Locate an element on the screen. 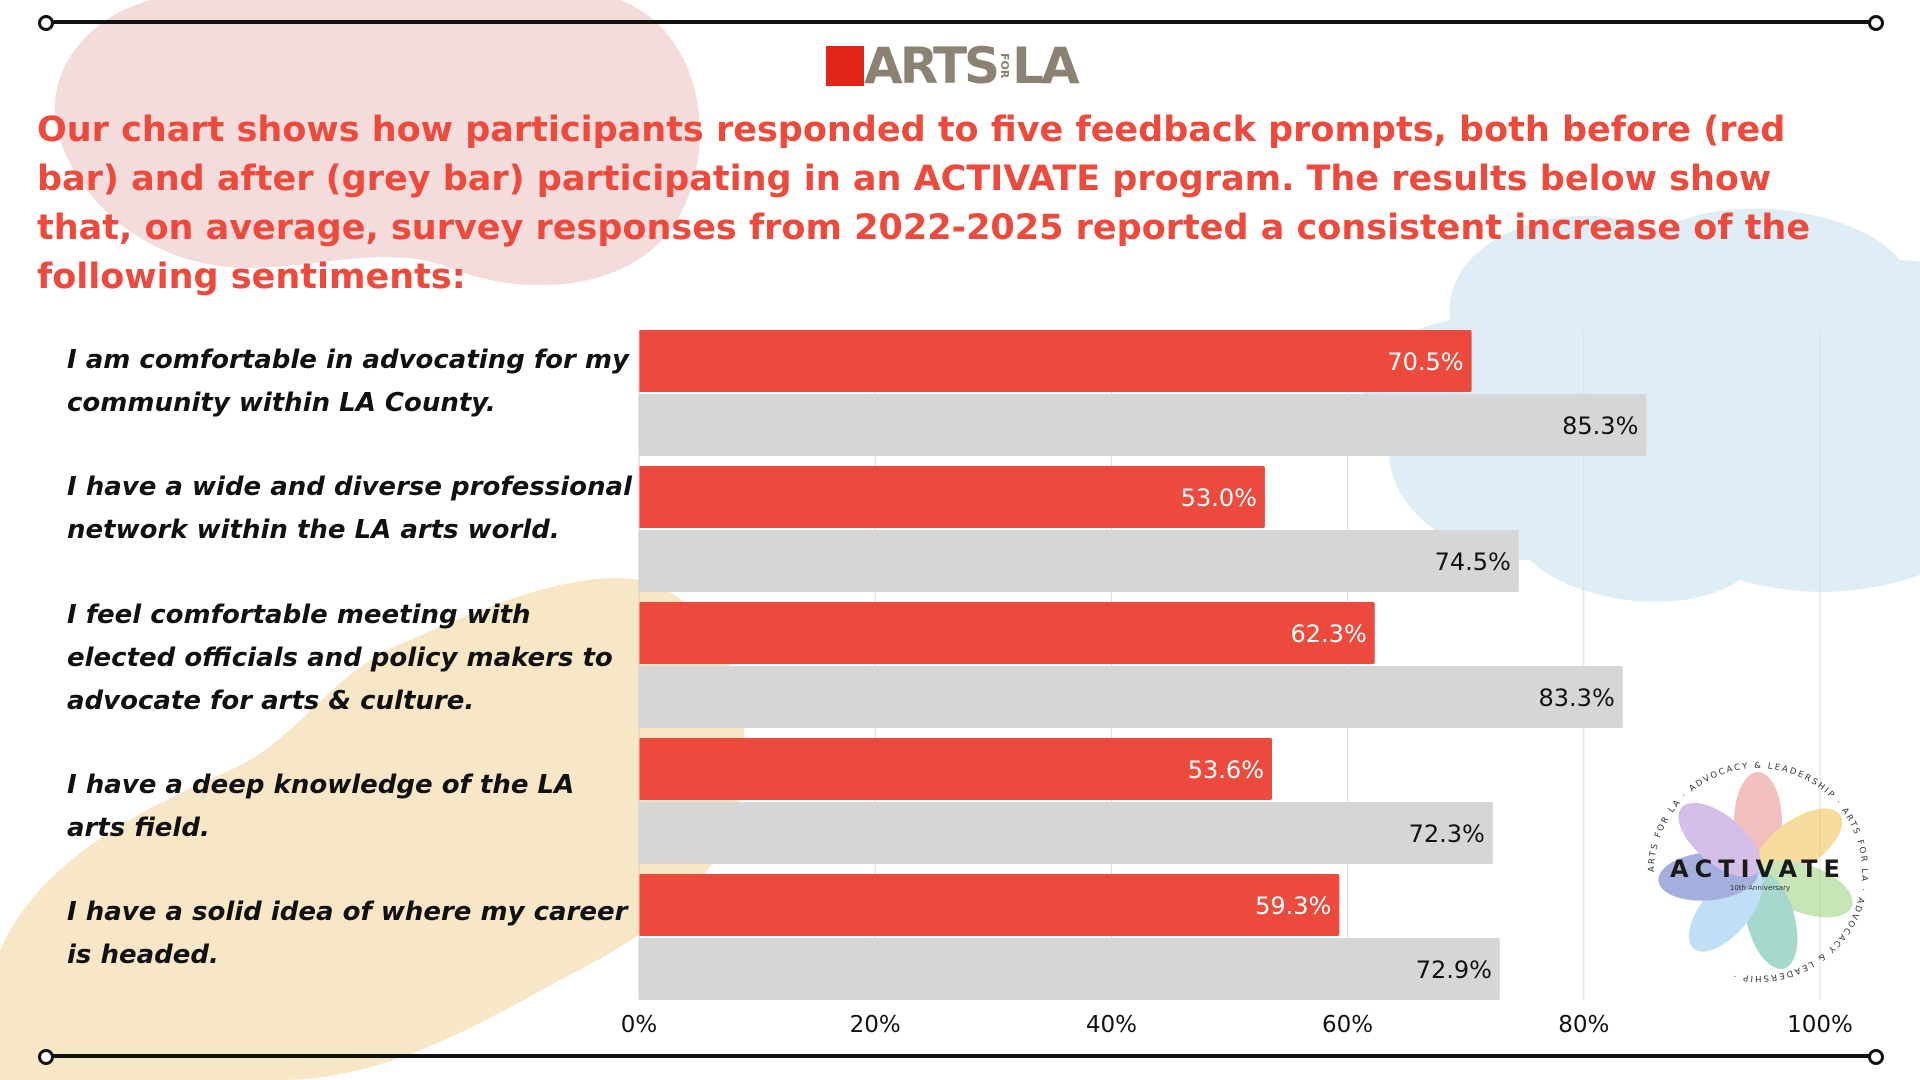 This screenshot has width=1920, height=1080. logo-arts: ARTS is located at coordinates (932, 66).